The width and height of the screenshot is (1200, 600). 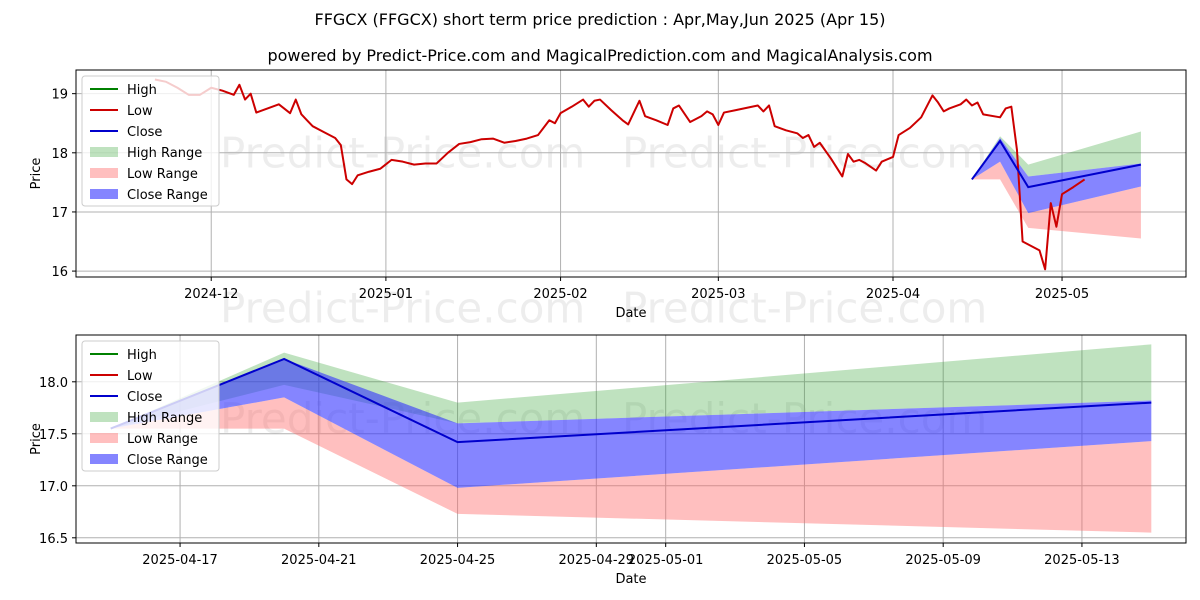 I want to click on panel1-x-tick-label: 2025-04, so click(x=893, y=294).